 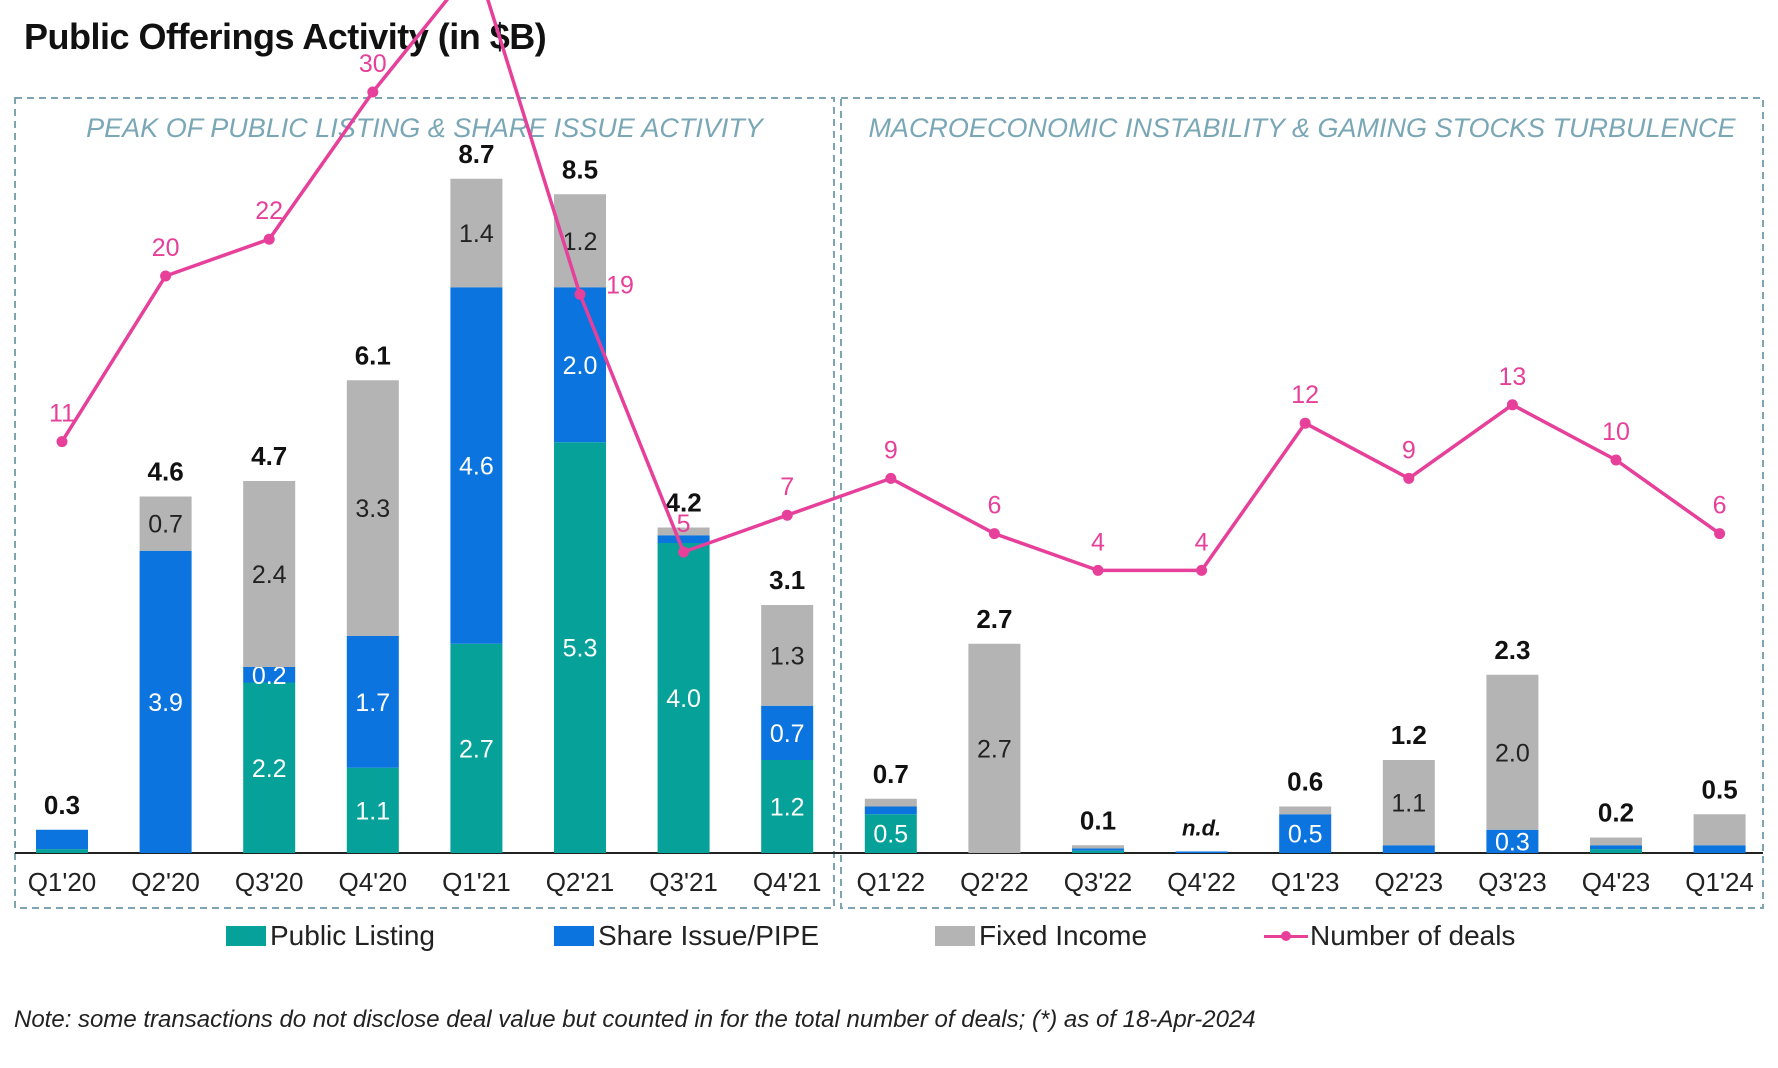 I want to click on bar-total-13: 1.2, so click(x=1409, y=735).